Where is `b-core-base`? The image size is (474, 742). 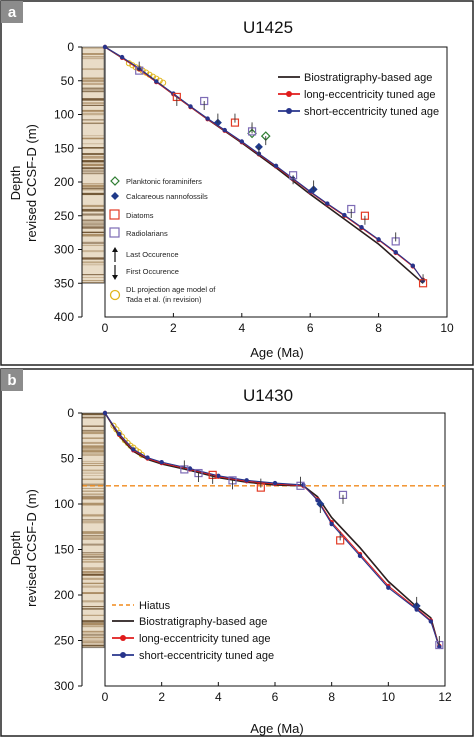
b-core-base is located at coordinates (93, 530).